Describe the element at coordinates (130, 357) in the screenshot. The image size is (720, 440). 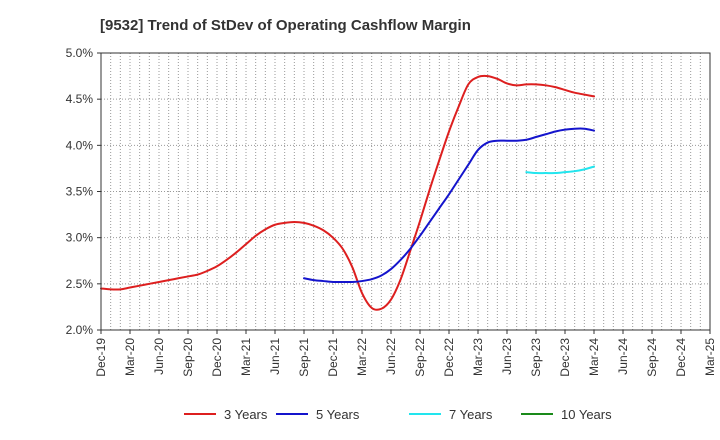
I see `x-tick-label: Mar-20` at that location.